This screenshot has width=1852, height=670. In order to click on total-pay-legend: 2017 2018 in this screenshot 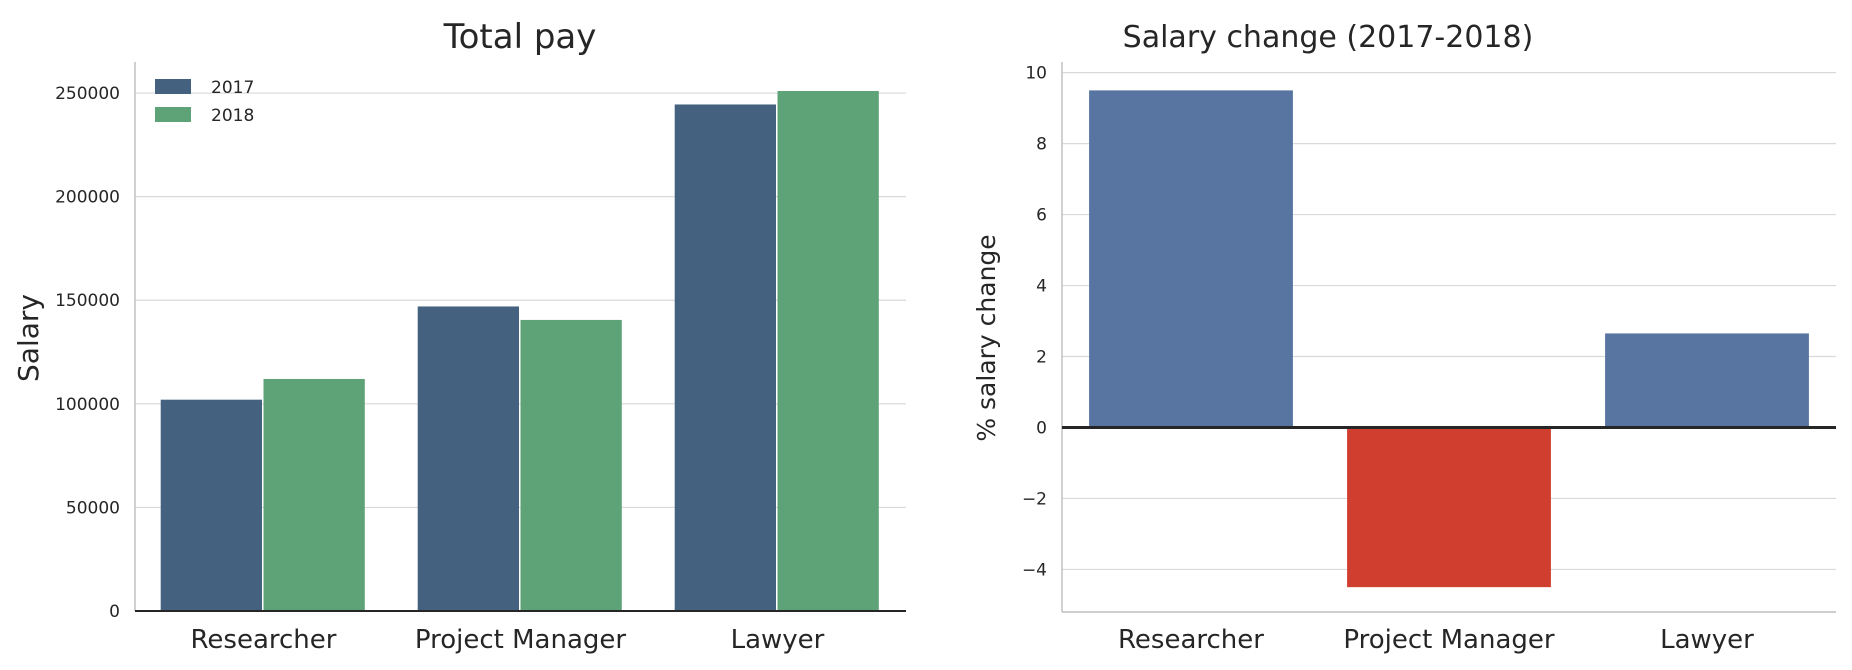, I will do `click(204, 102)`.